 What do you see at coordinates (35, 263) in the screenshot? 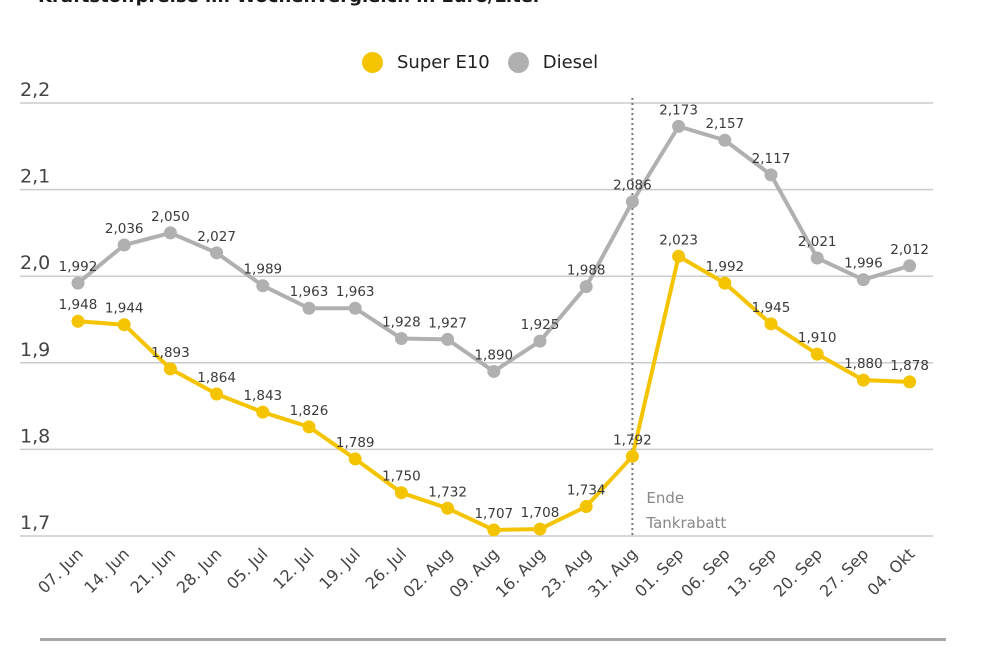
I see `y-tick-label: 2,0` at bounding box center [35, 263].